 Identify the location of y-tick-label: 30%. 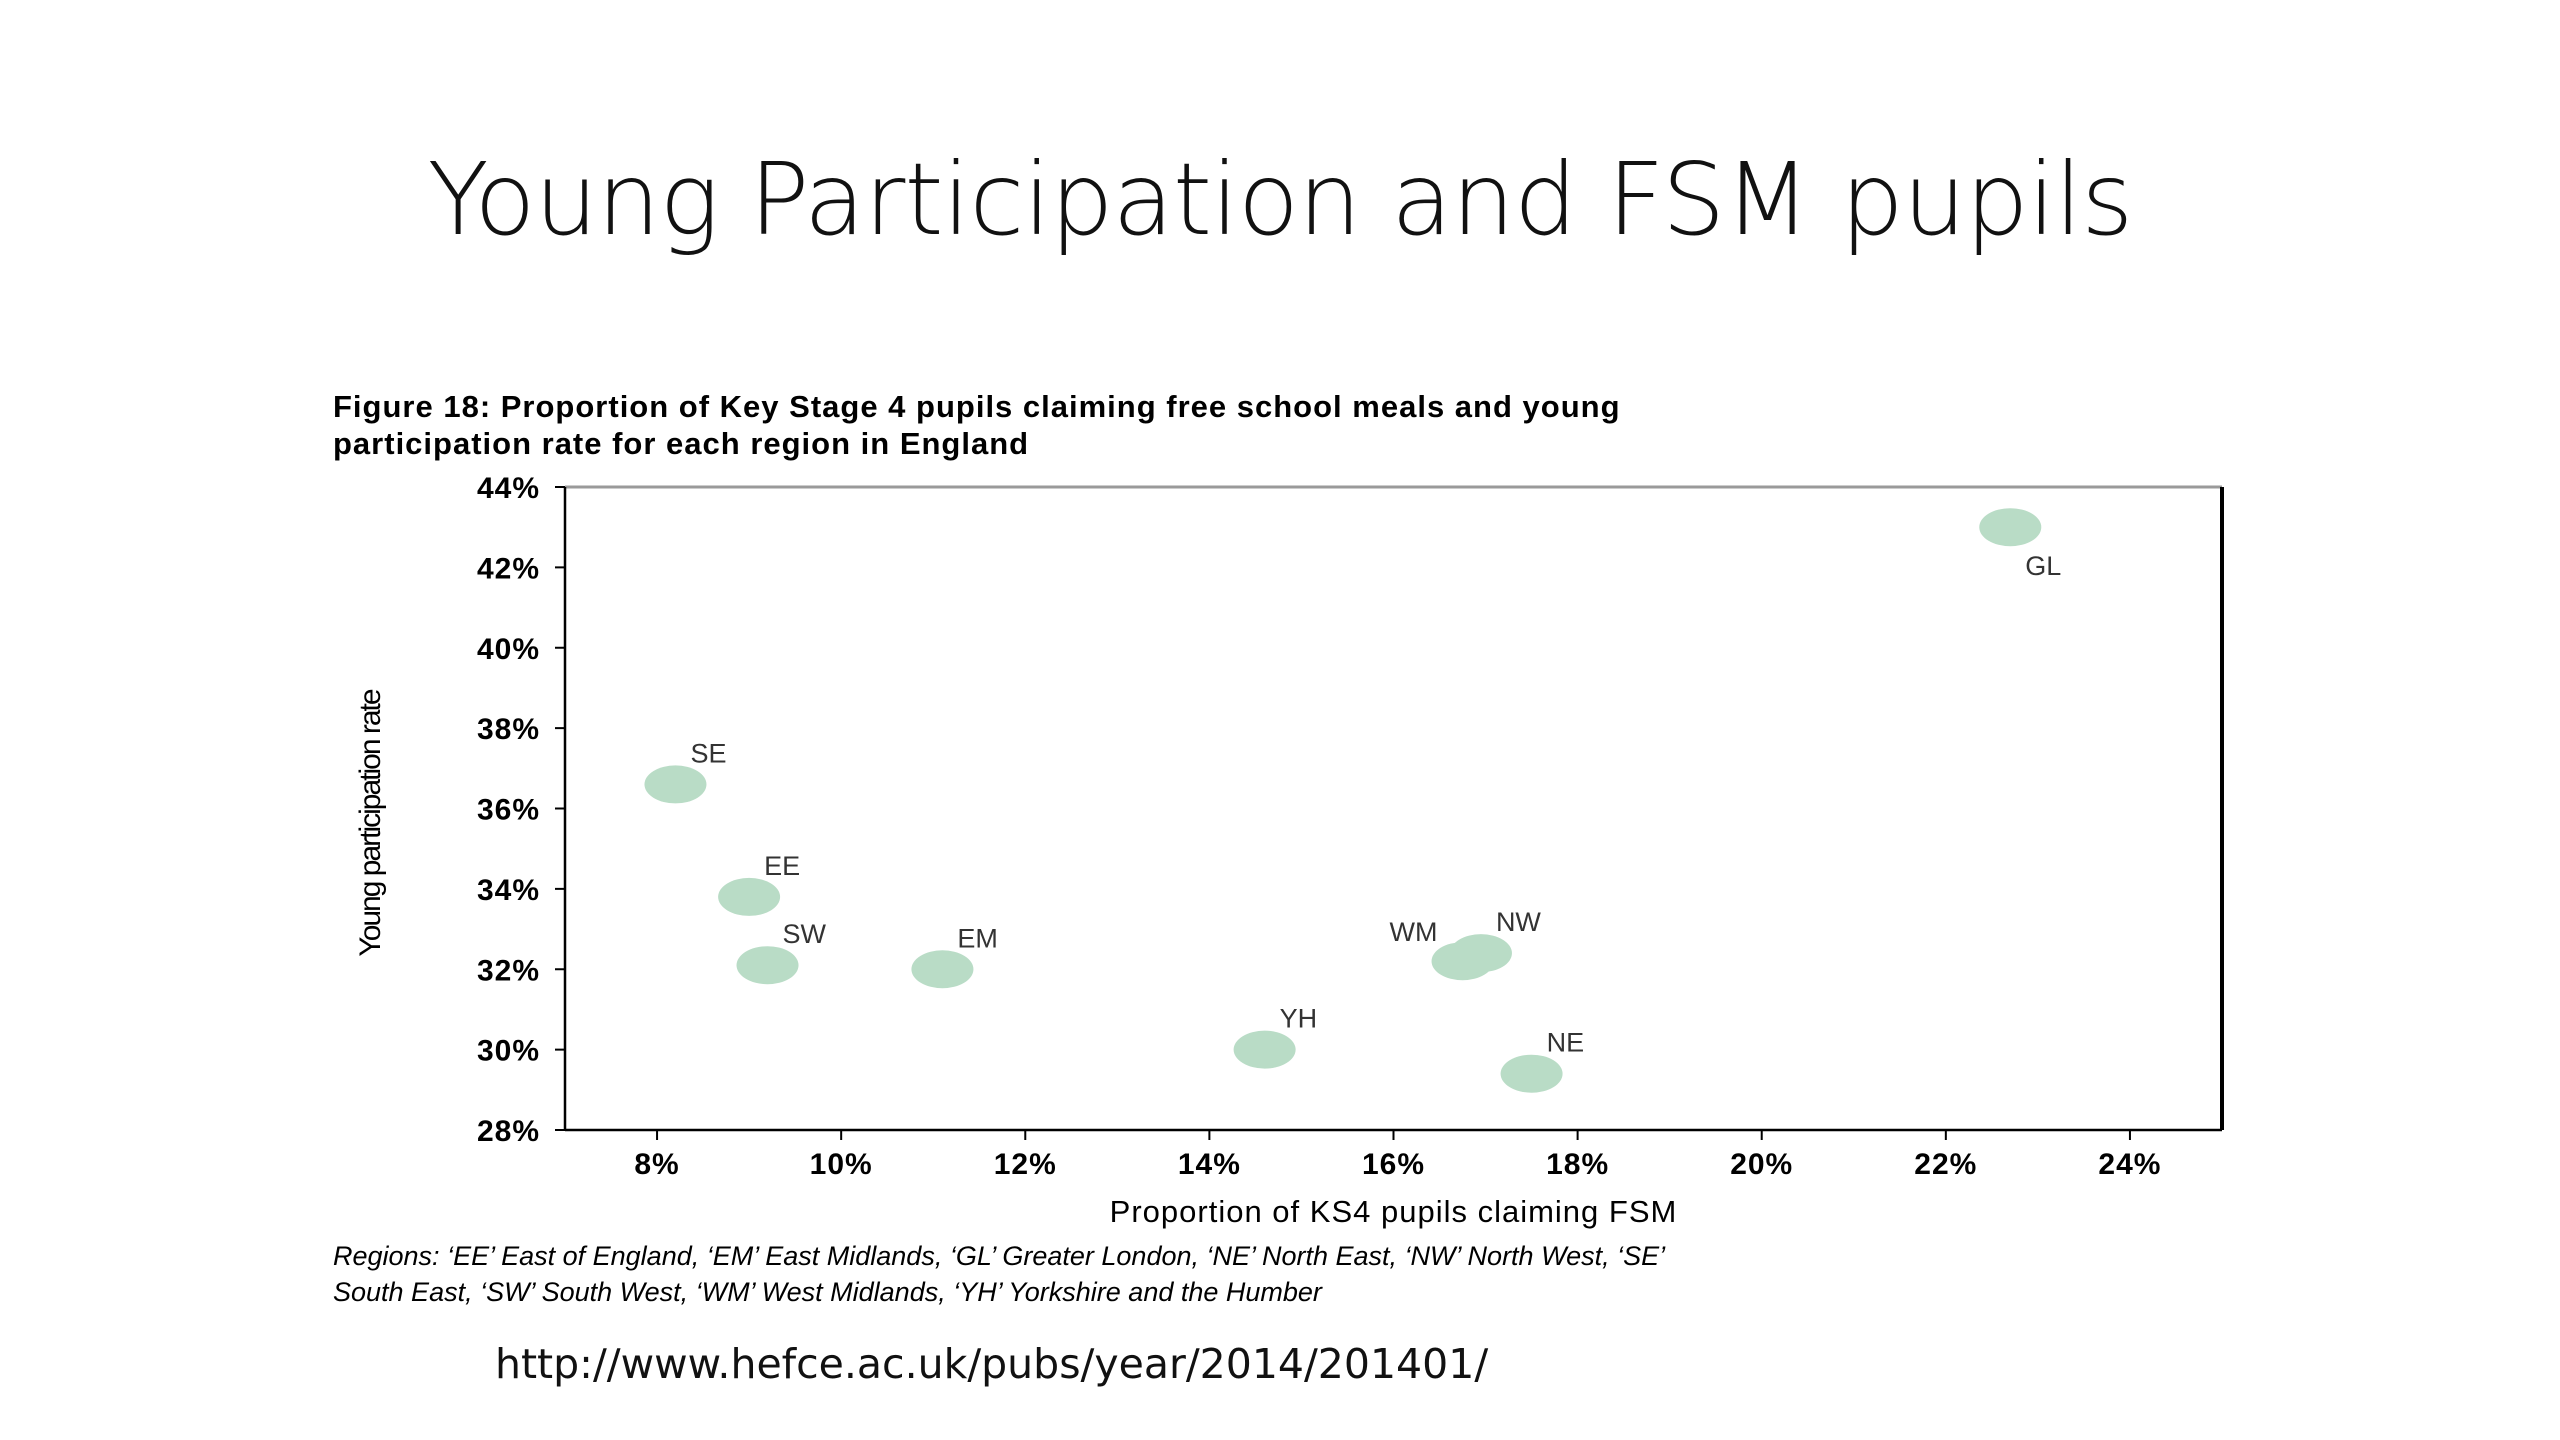
(508, 1051).